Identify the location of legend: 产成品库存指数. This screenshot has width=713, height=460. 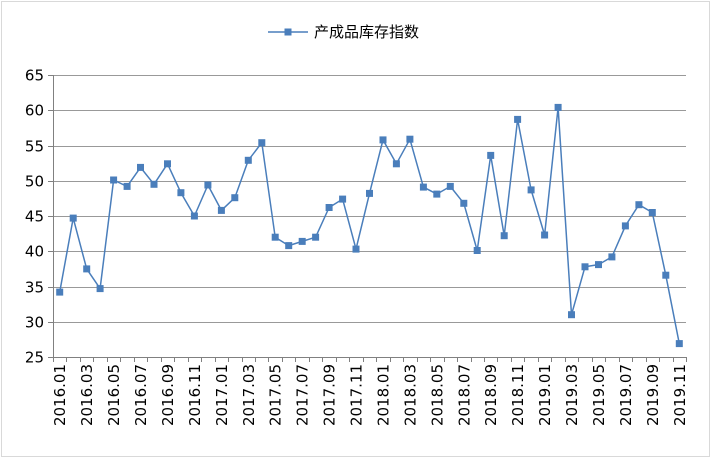
(343, 32).